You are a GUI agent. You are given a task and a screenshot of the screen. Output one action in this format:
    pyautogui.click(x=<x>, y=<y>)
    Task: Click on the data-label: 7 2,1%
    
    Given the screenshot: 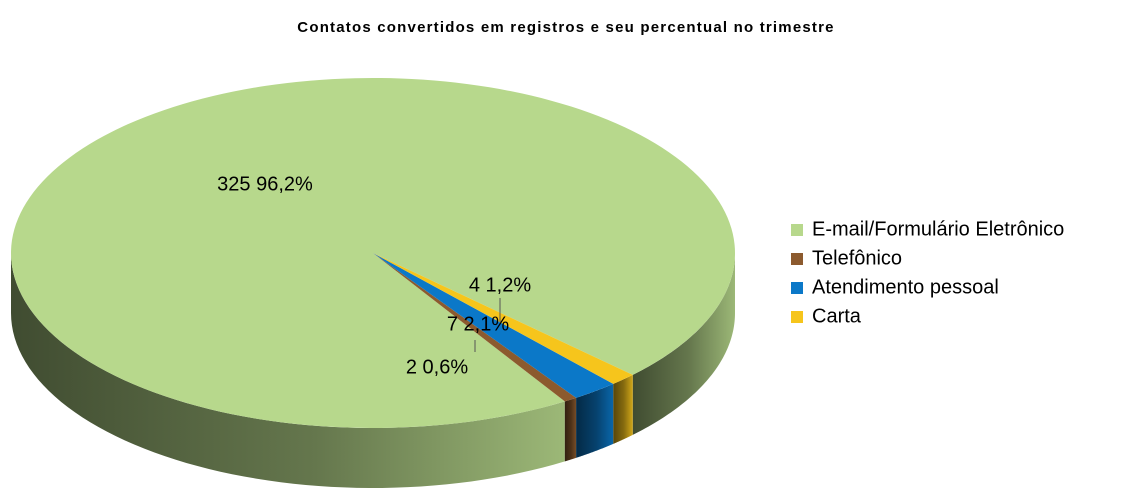 What is the action you would take?
    pyautogui.click(x=478, y=324)
    